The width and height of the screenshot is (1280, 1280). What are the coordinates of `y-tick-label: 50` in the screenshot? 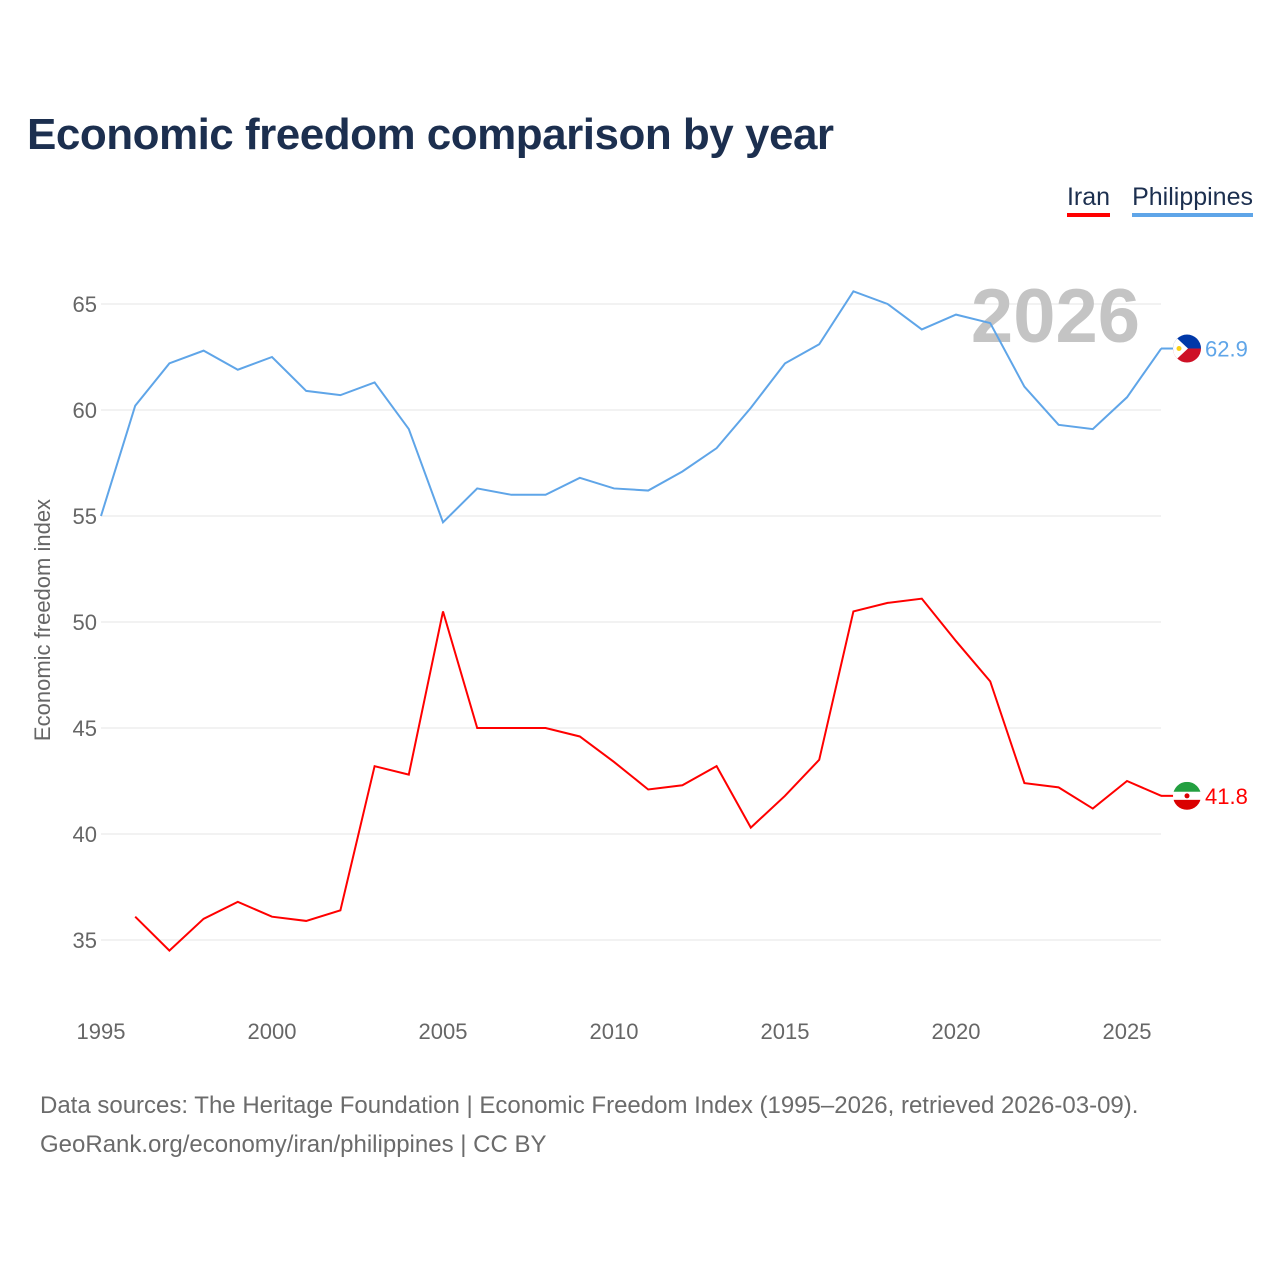 It's located at (85, 622).